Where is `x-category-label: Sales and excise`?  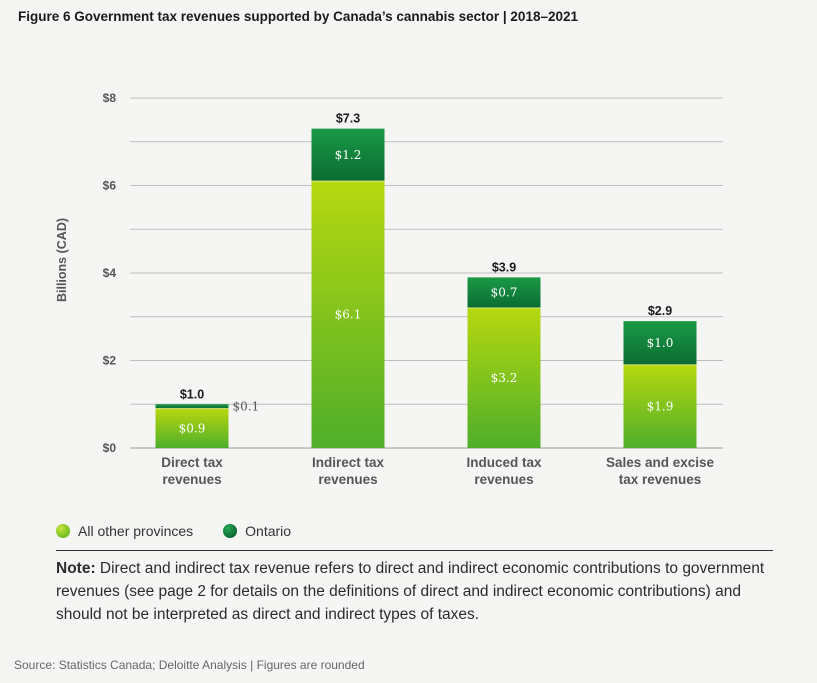
x-category-label: Sales and excise is located at coordinates (660, 462).